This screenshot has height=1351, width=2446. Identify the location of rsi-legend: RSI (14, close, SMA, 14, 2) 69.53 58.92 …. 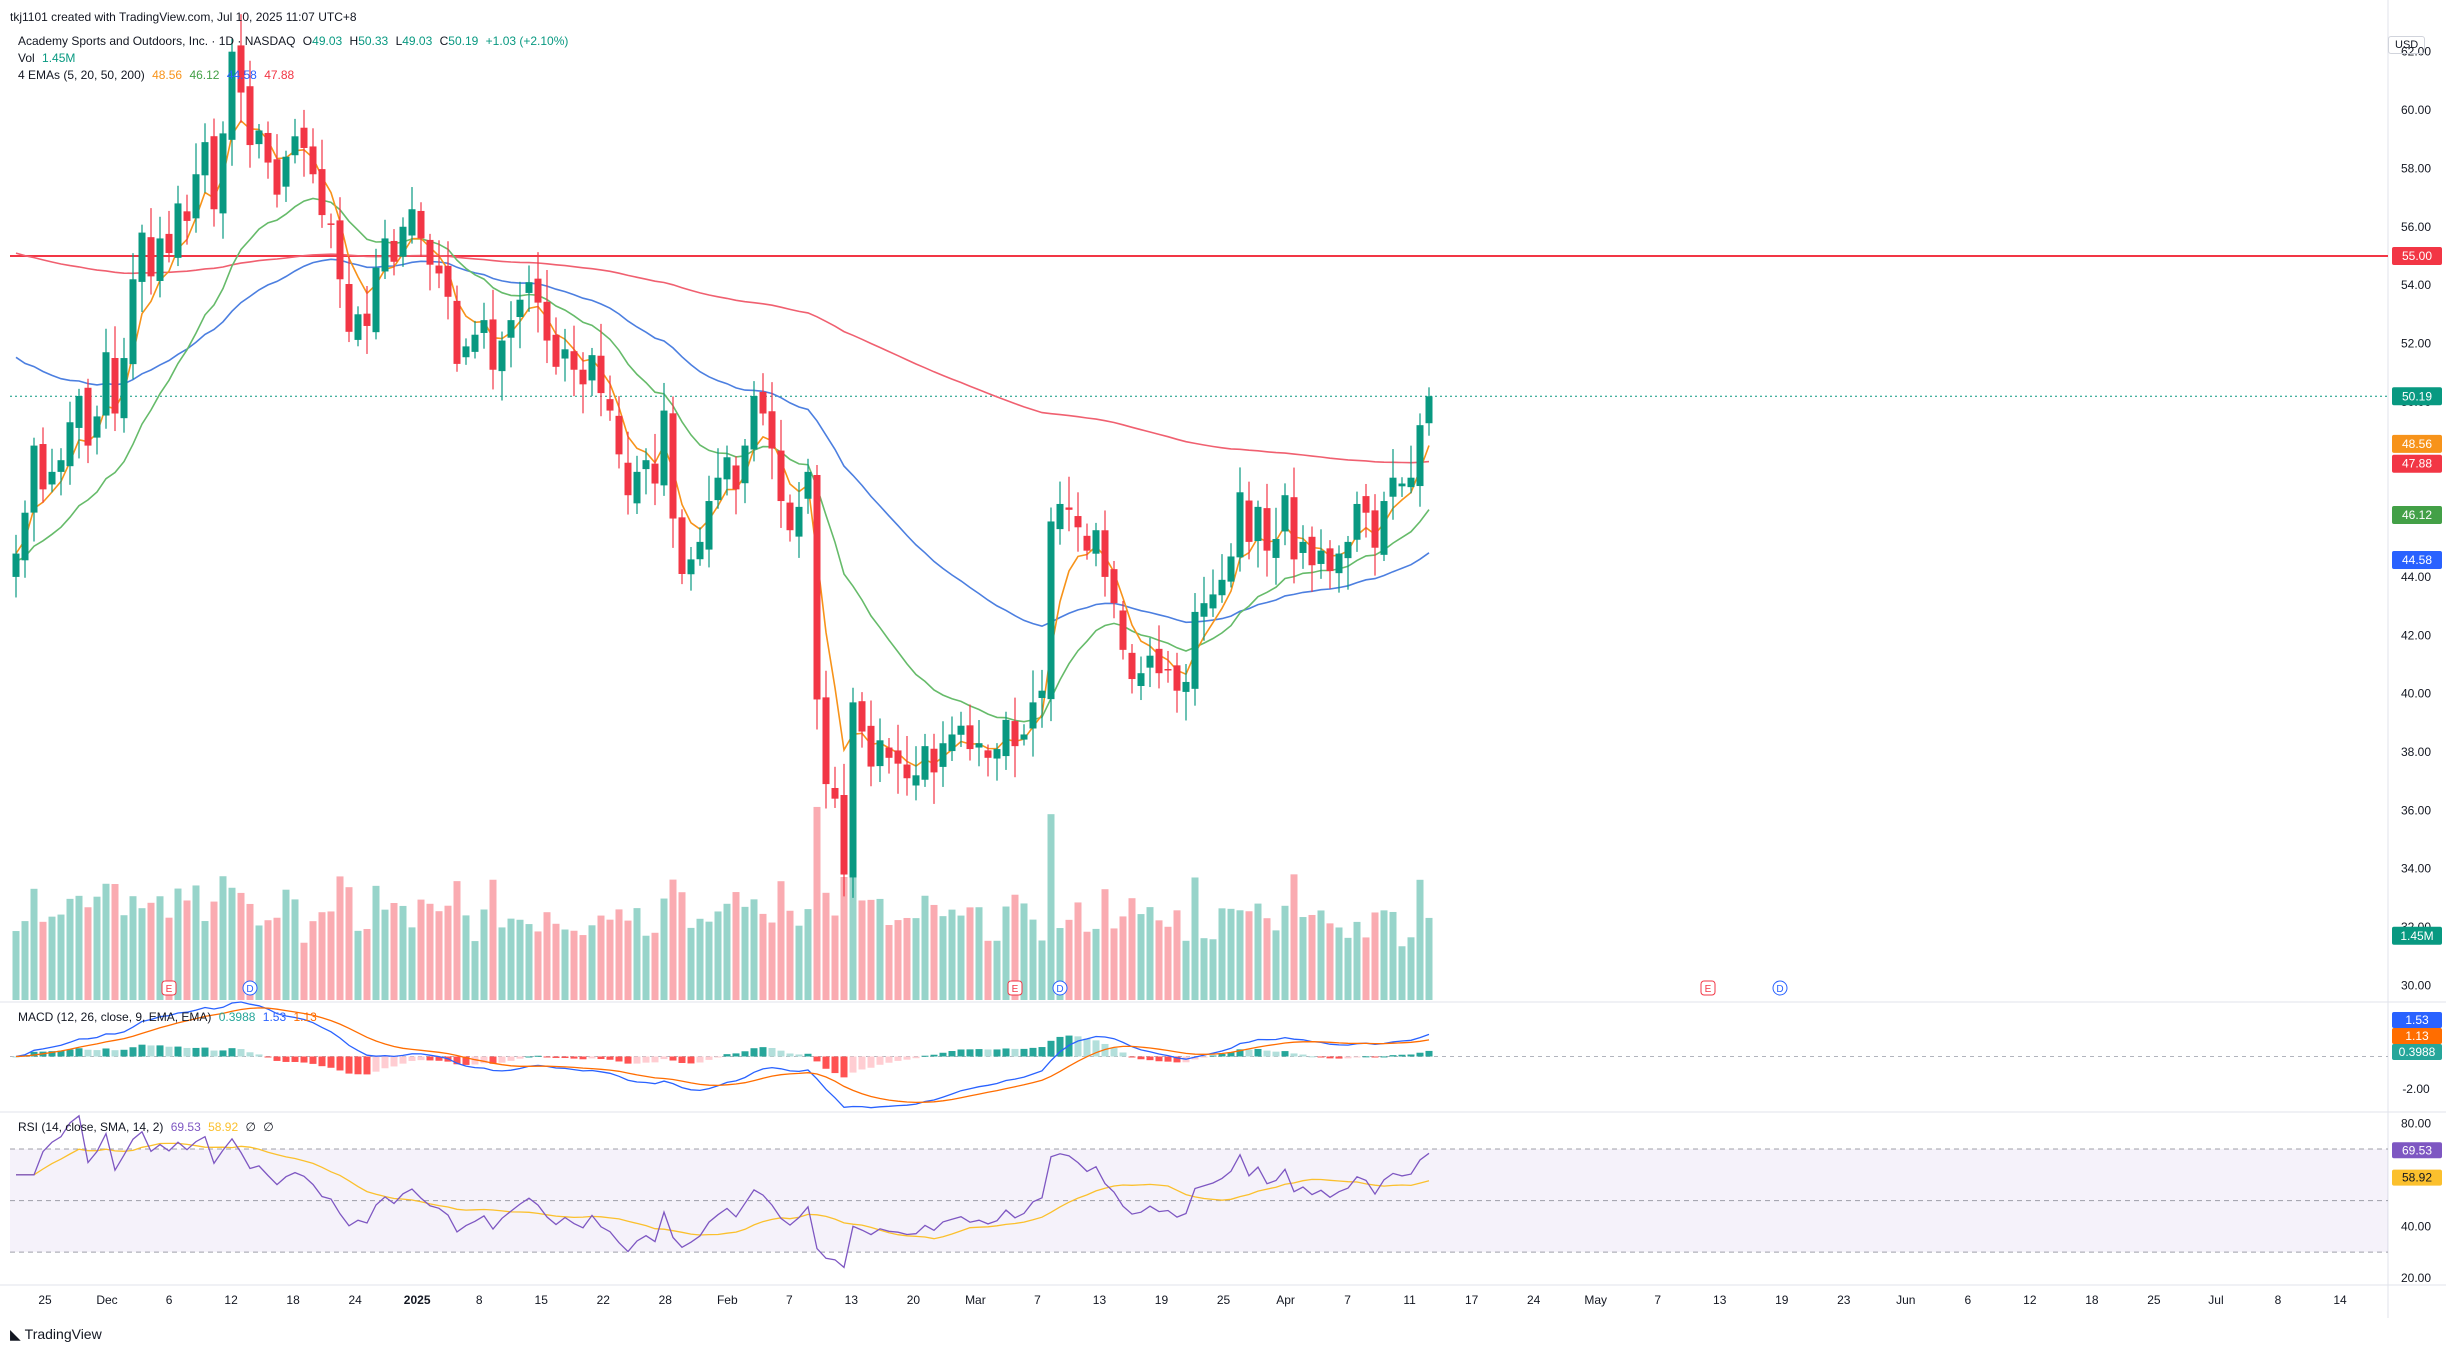
(146, 1127).